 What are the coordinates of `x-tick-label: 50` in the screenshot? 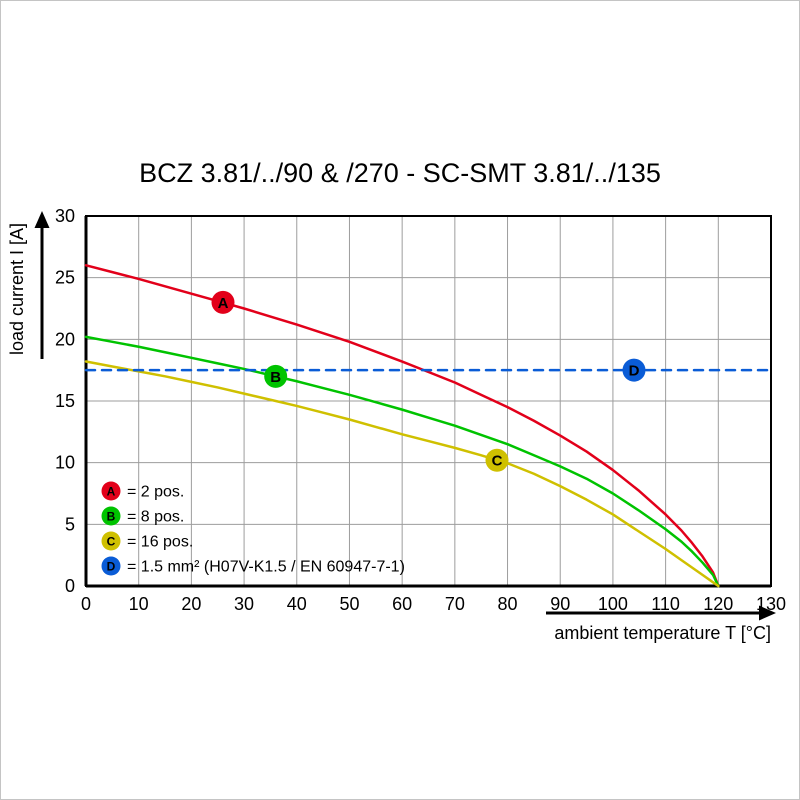 It's located at (349, 604).